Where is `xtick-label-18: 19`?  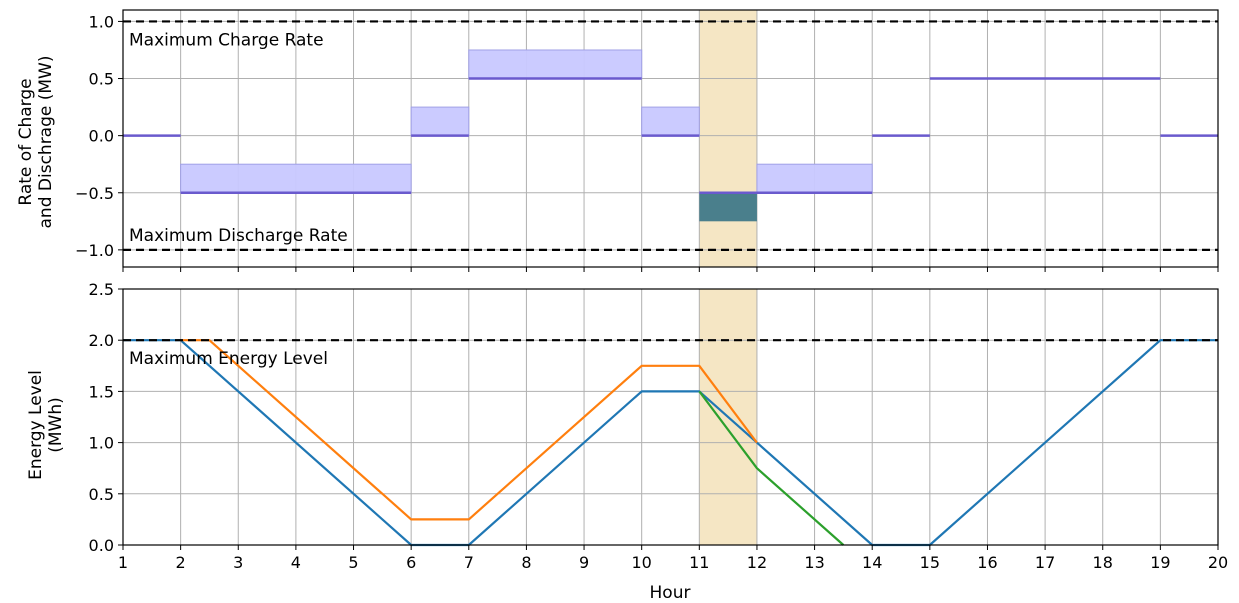
xtick-label-18: 19 is located at coordinates (1160, 562).